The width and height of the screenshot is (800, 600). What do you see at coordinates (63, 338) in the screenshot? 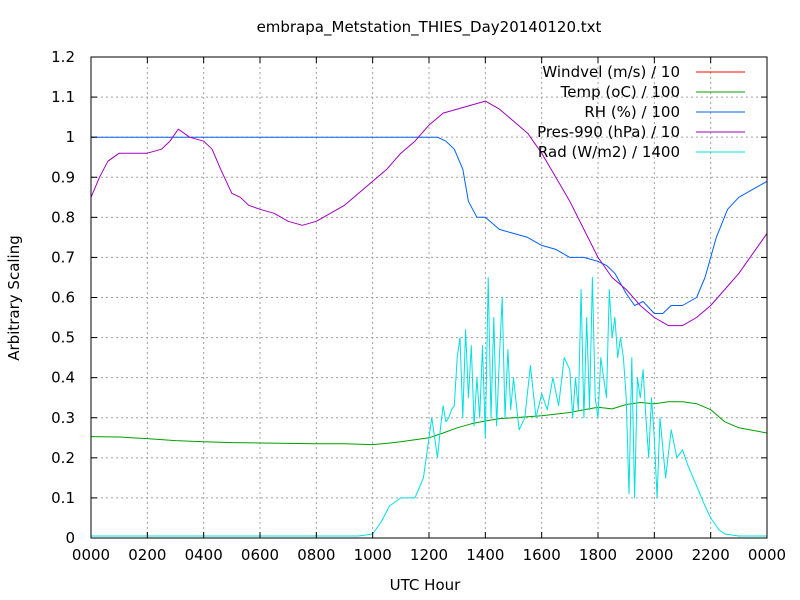
I see `y-tick-label: 0.5` at bounding box center [63, 338].